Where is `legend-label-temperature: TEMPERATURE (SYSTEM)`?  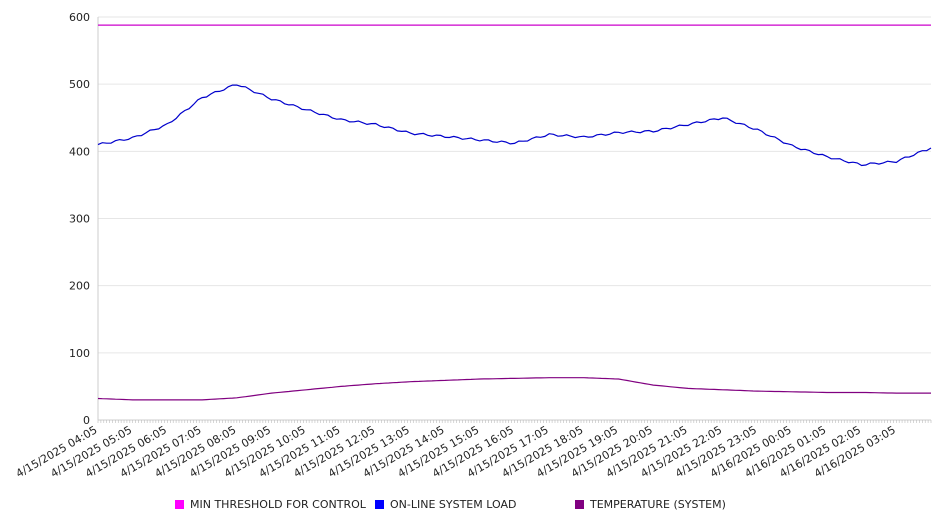
legend-label-temperature: TEMPERATURE (SYSTEM) is located at coordinates (658, 504).